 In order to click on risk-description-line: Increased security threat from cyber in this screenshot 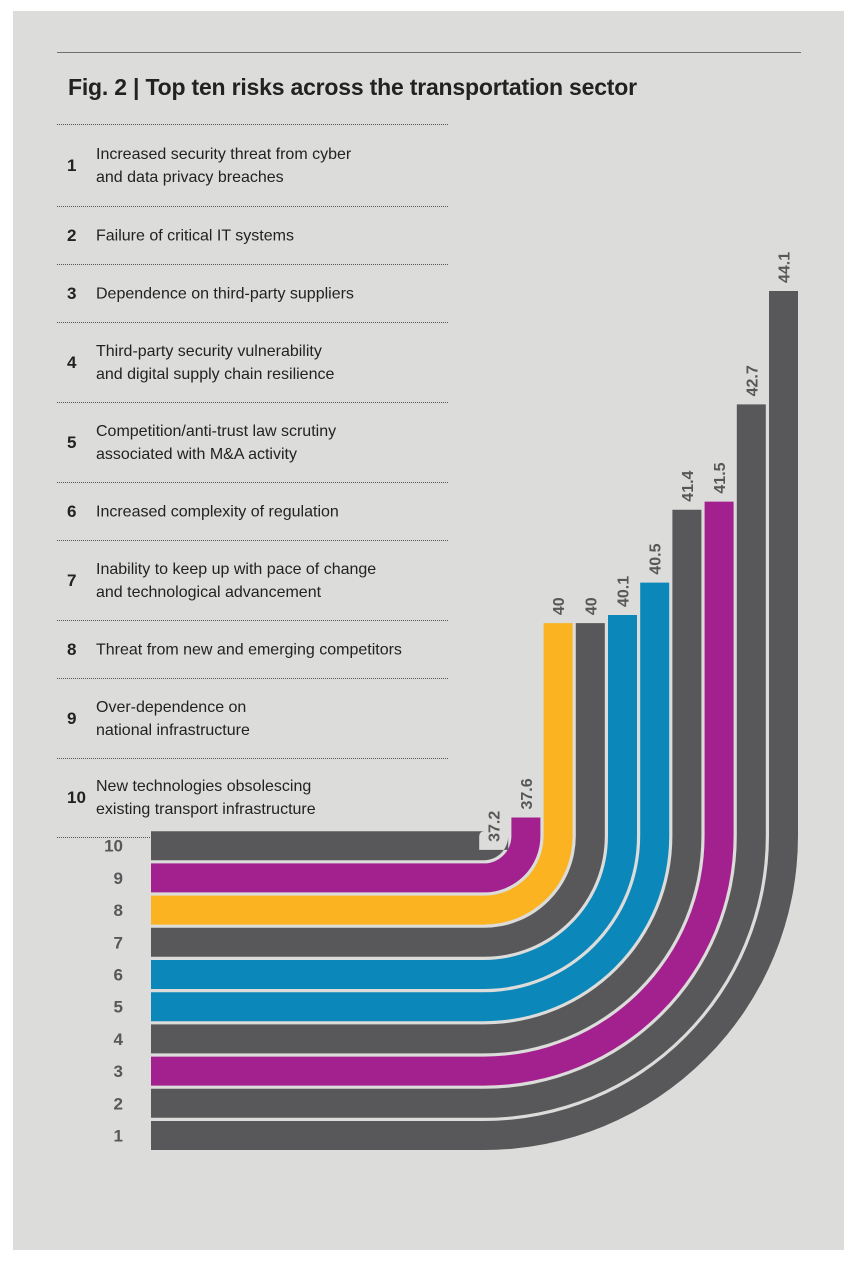, I will do `click(224, 154)`.